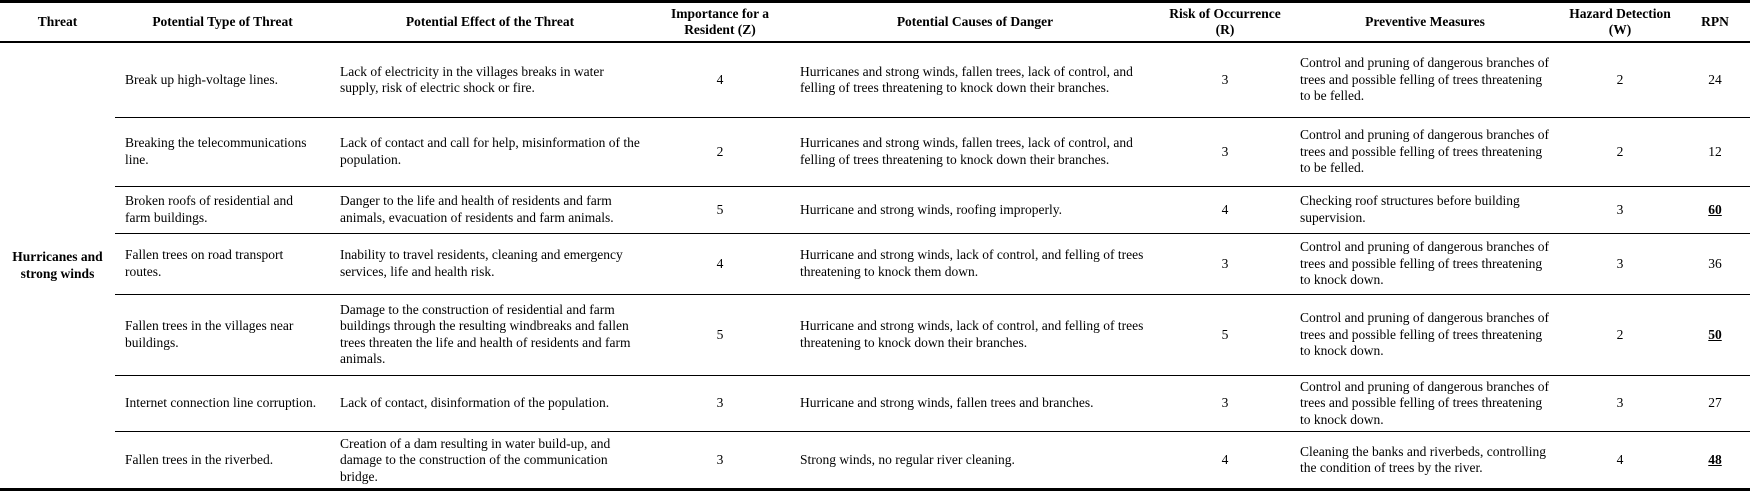  Describe the element at coordinates (1715, 460) in the screenshot. I see `cell-rpn: 48` at that location.